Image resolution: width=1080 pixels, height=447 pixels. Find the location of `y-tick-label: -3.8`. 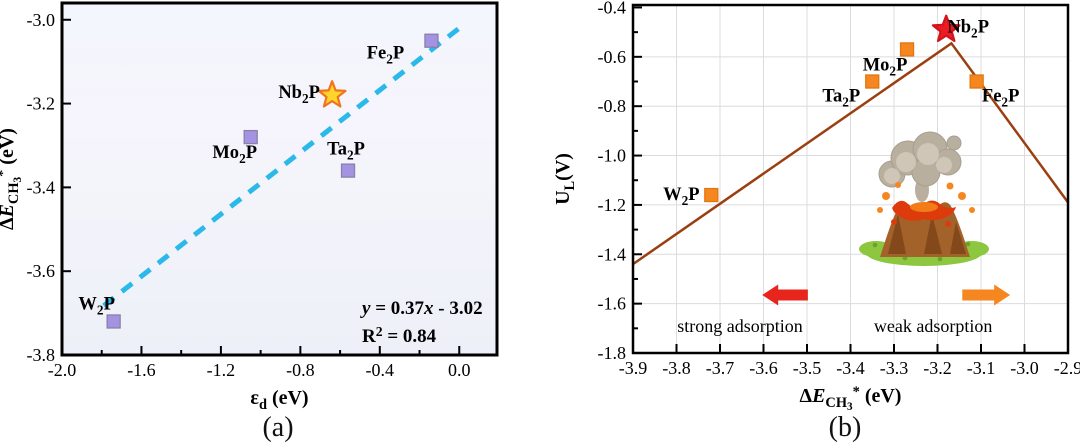

y-tick-label: -3.8 is located at coordinates (41, 355).